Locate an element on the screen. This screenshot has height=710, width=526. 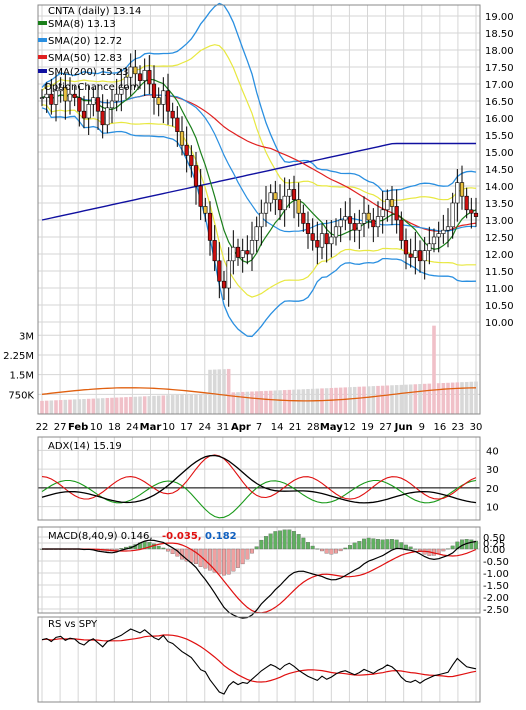
price-tick-label: 18.50 is located at coordinates (499, 34).